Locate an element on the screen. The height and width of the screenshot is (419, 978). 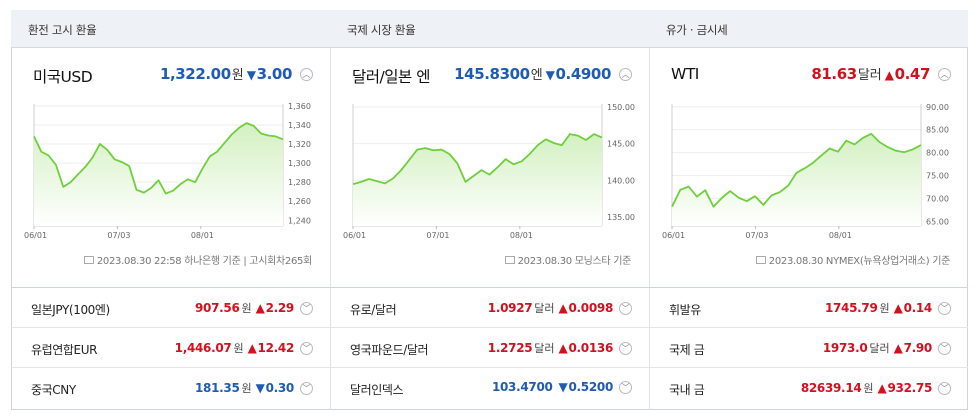
main-quote-name: 달러/일본 엔 is located at coordinates (391, 77).